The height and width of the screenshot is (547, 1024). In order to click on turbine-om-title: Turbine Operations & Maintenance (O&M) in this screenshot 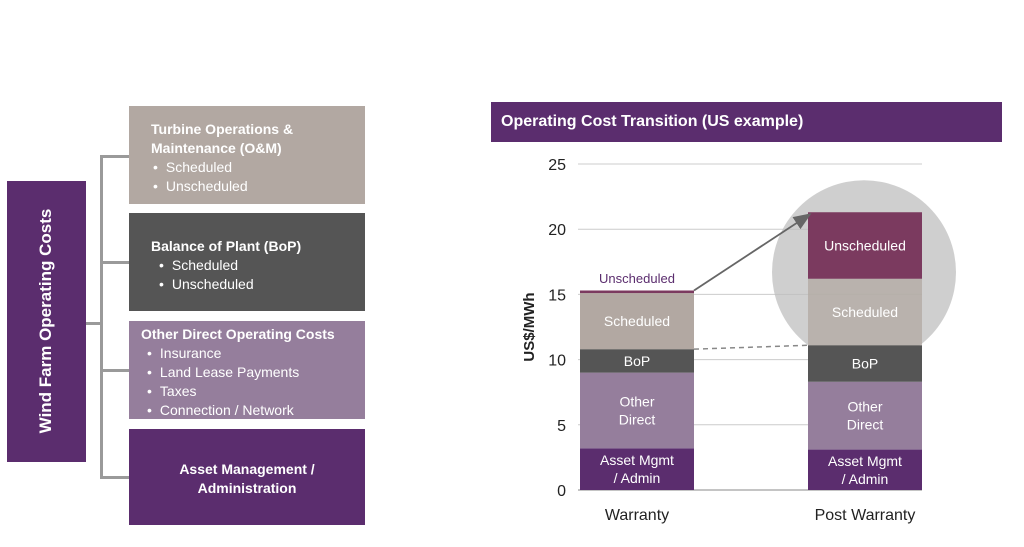, I will do `click(222, 138)`.